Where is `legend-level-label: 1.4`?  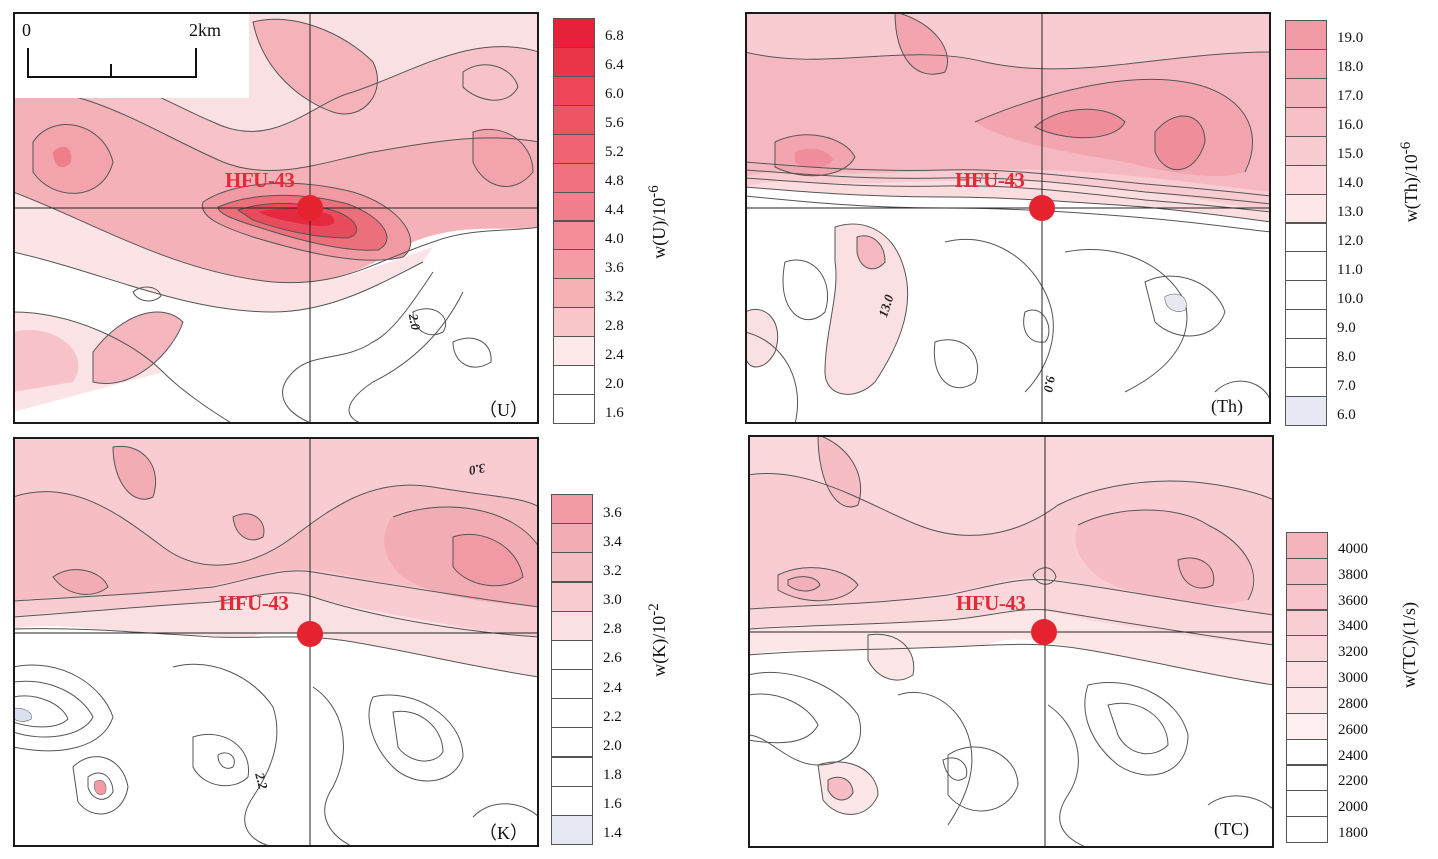
legend-level-label: 1.4 is located at coordinates (612, 833).